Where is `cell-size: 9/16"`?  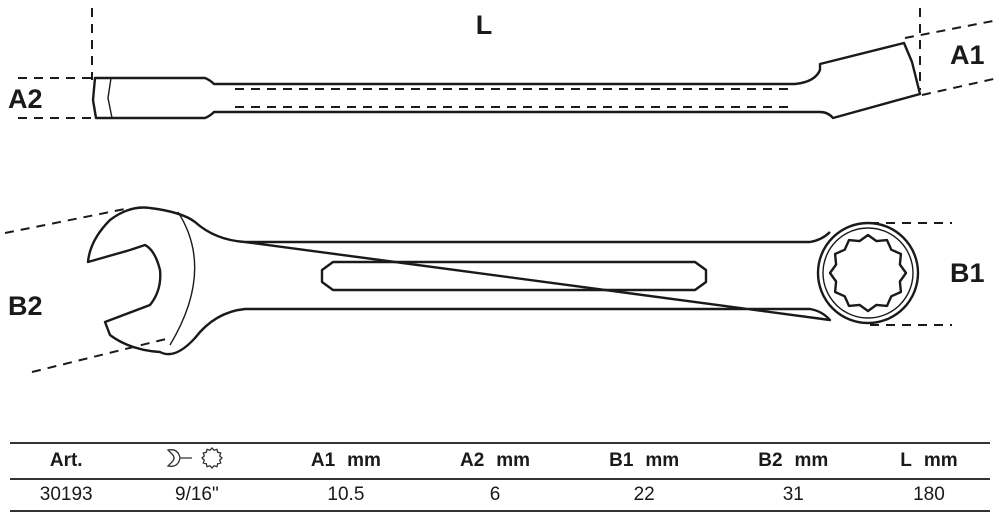 cell-size: 9/16" is located at coordinates (197, 494).